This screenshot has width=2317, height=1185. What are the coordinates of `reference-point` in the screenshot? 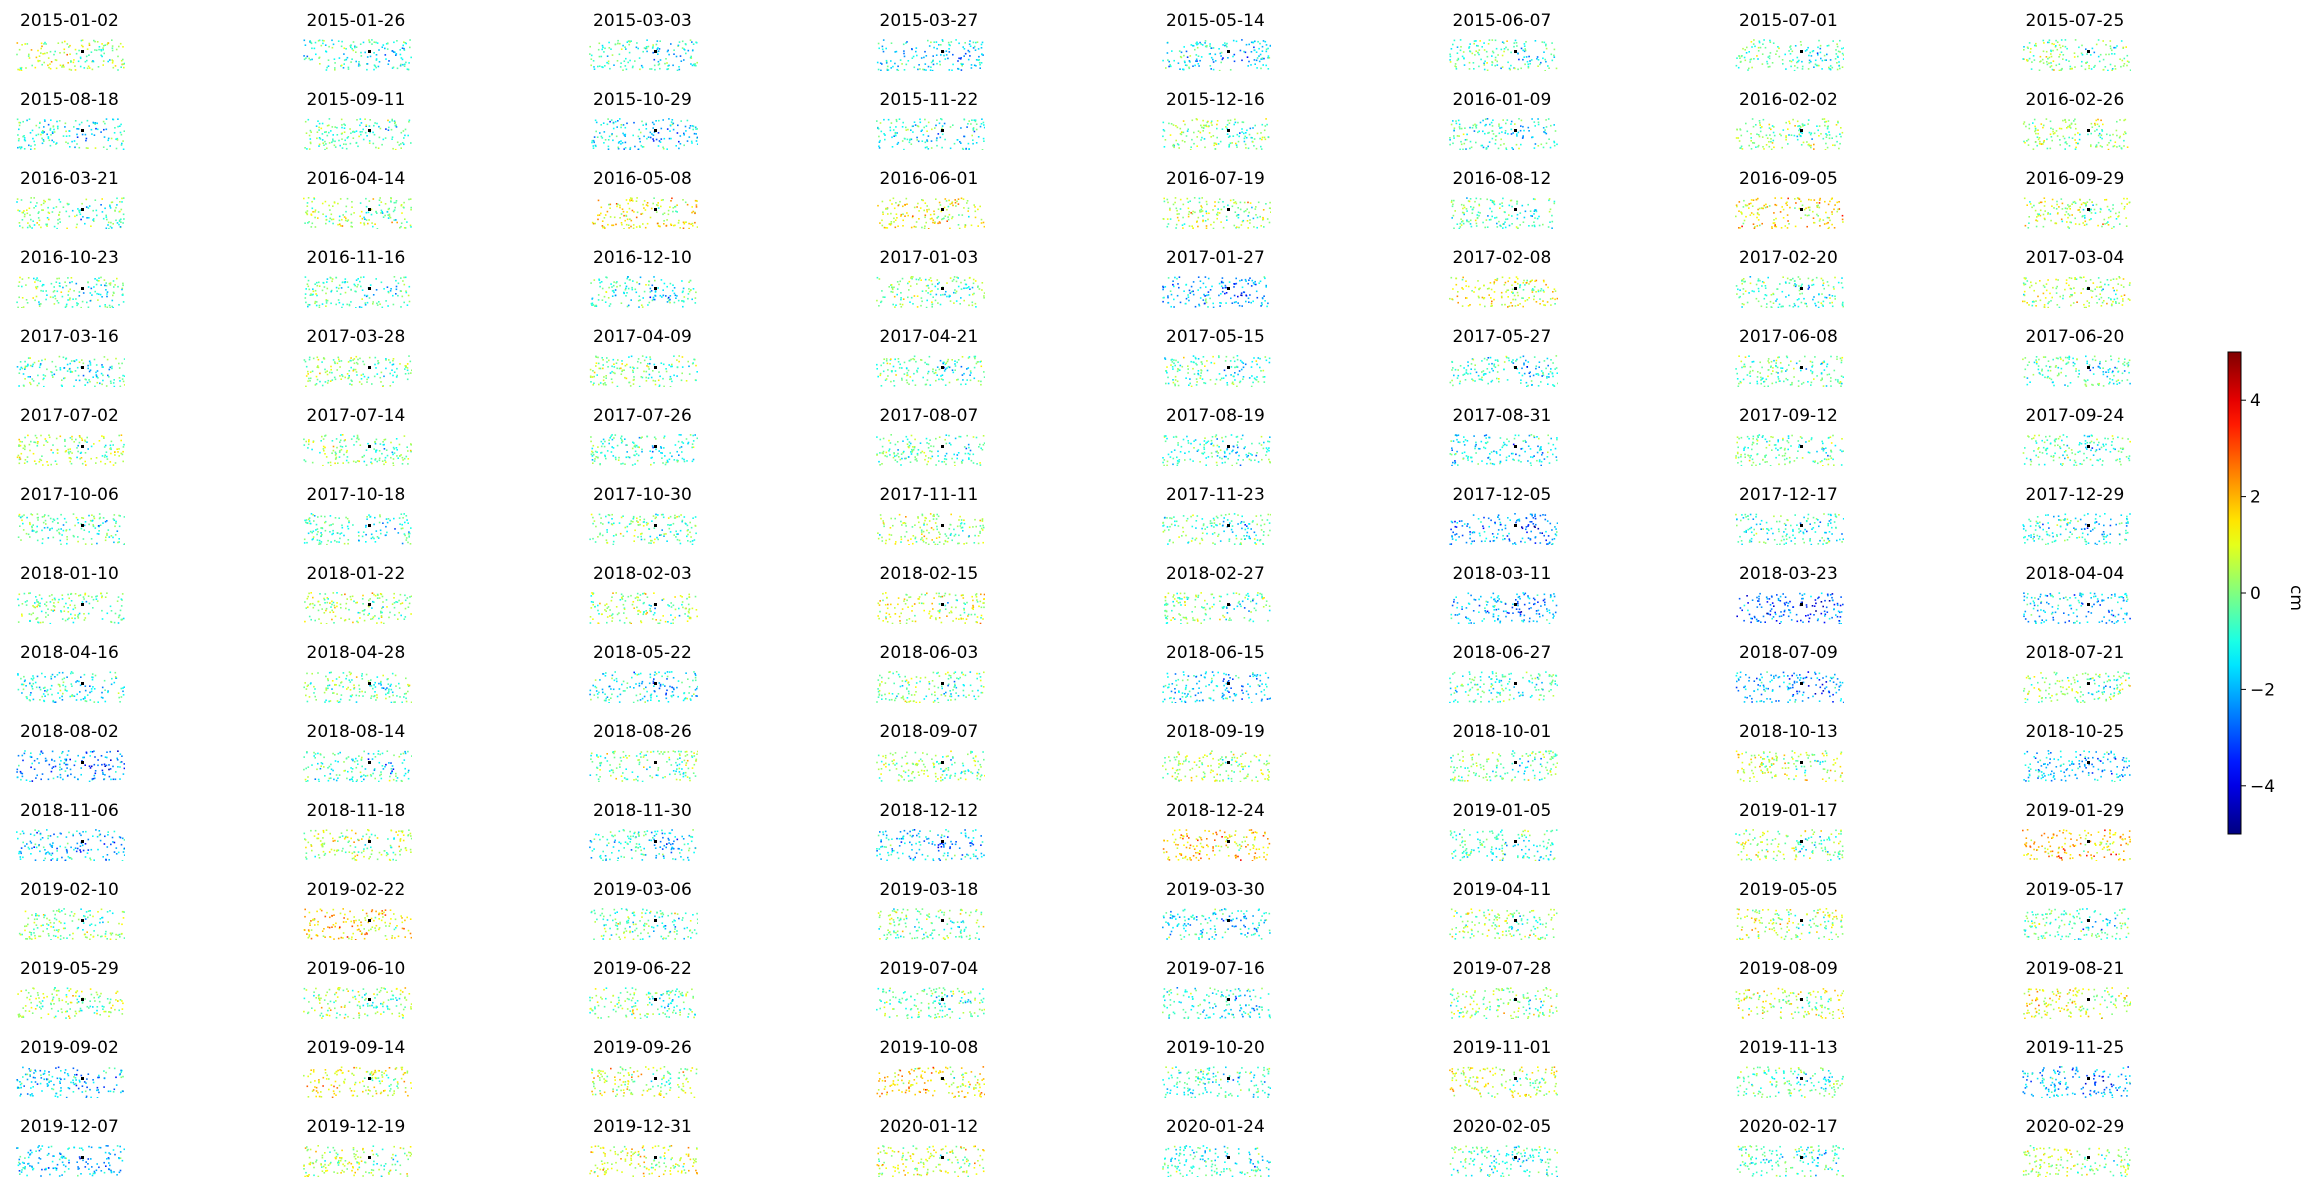 It's located at (1515, 288).